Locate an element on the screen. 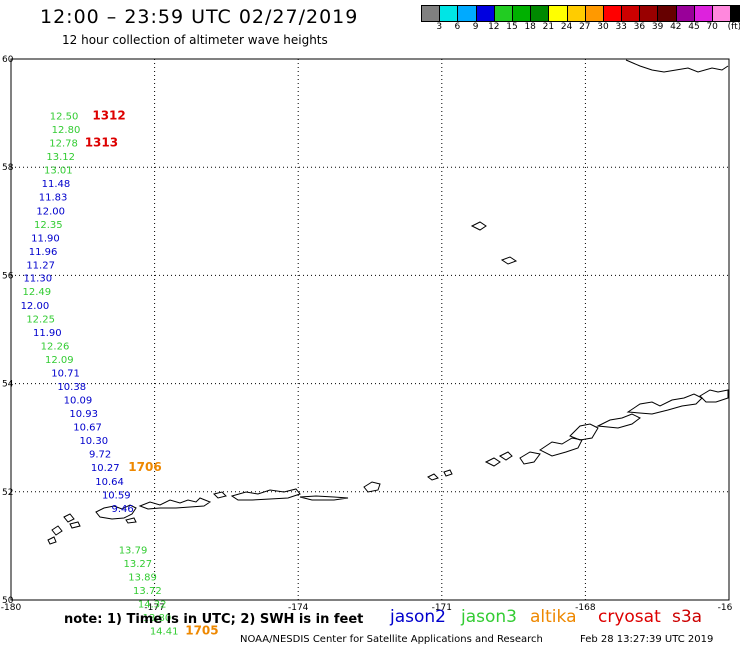  swh-value: 9.72 is located at coordinates (100, 455).